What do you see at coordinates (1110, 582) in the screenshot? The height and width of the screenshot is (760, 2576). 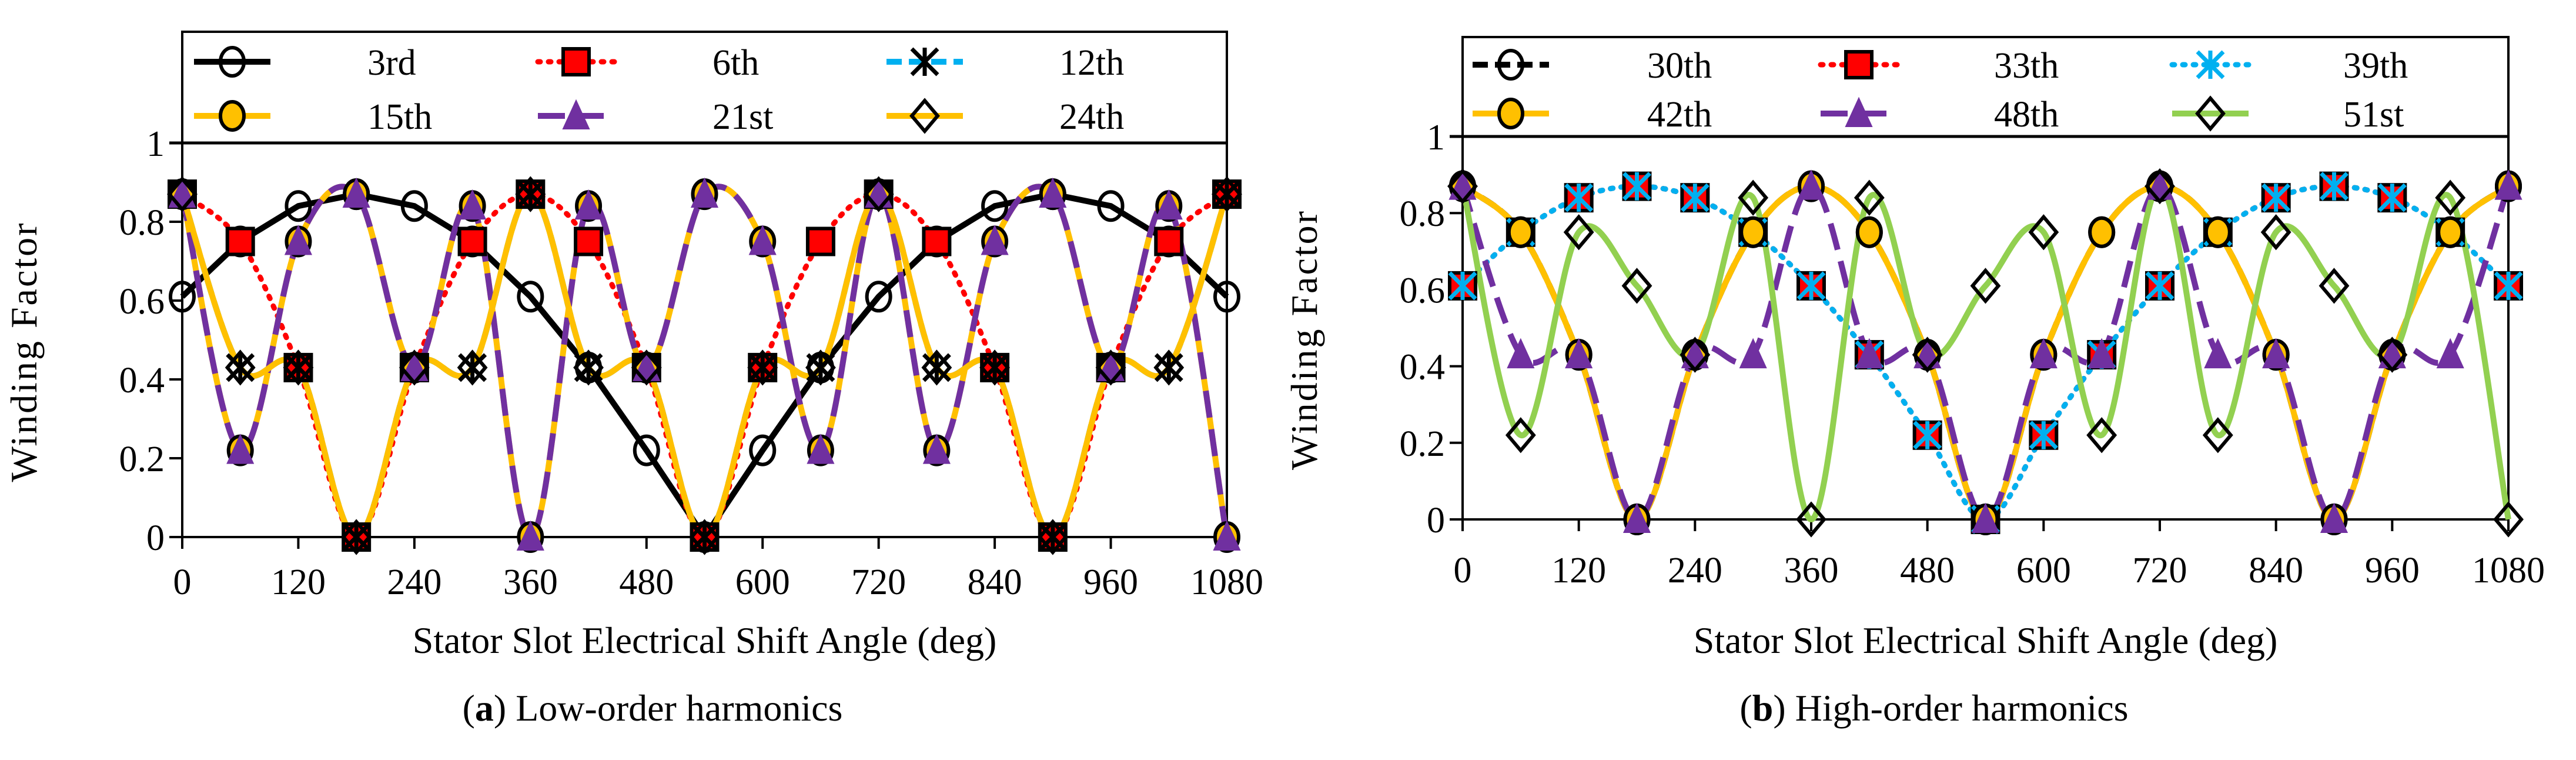 I see `x-tick-label: 960` at bounding box center [1110, 582].